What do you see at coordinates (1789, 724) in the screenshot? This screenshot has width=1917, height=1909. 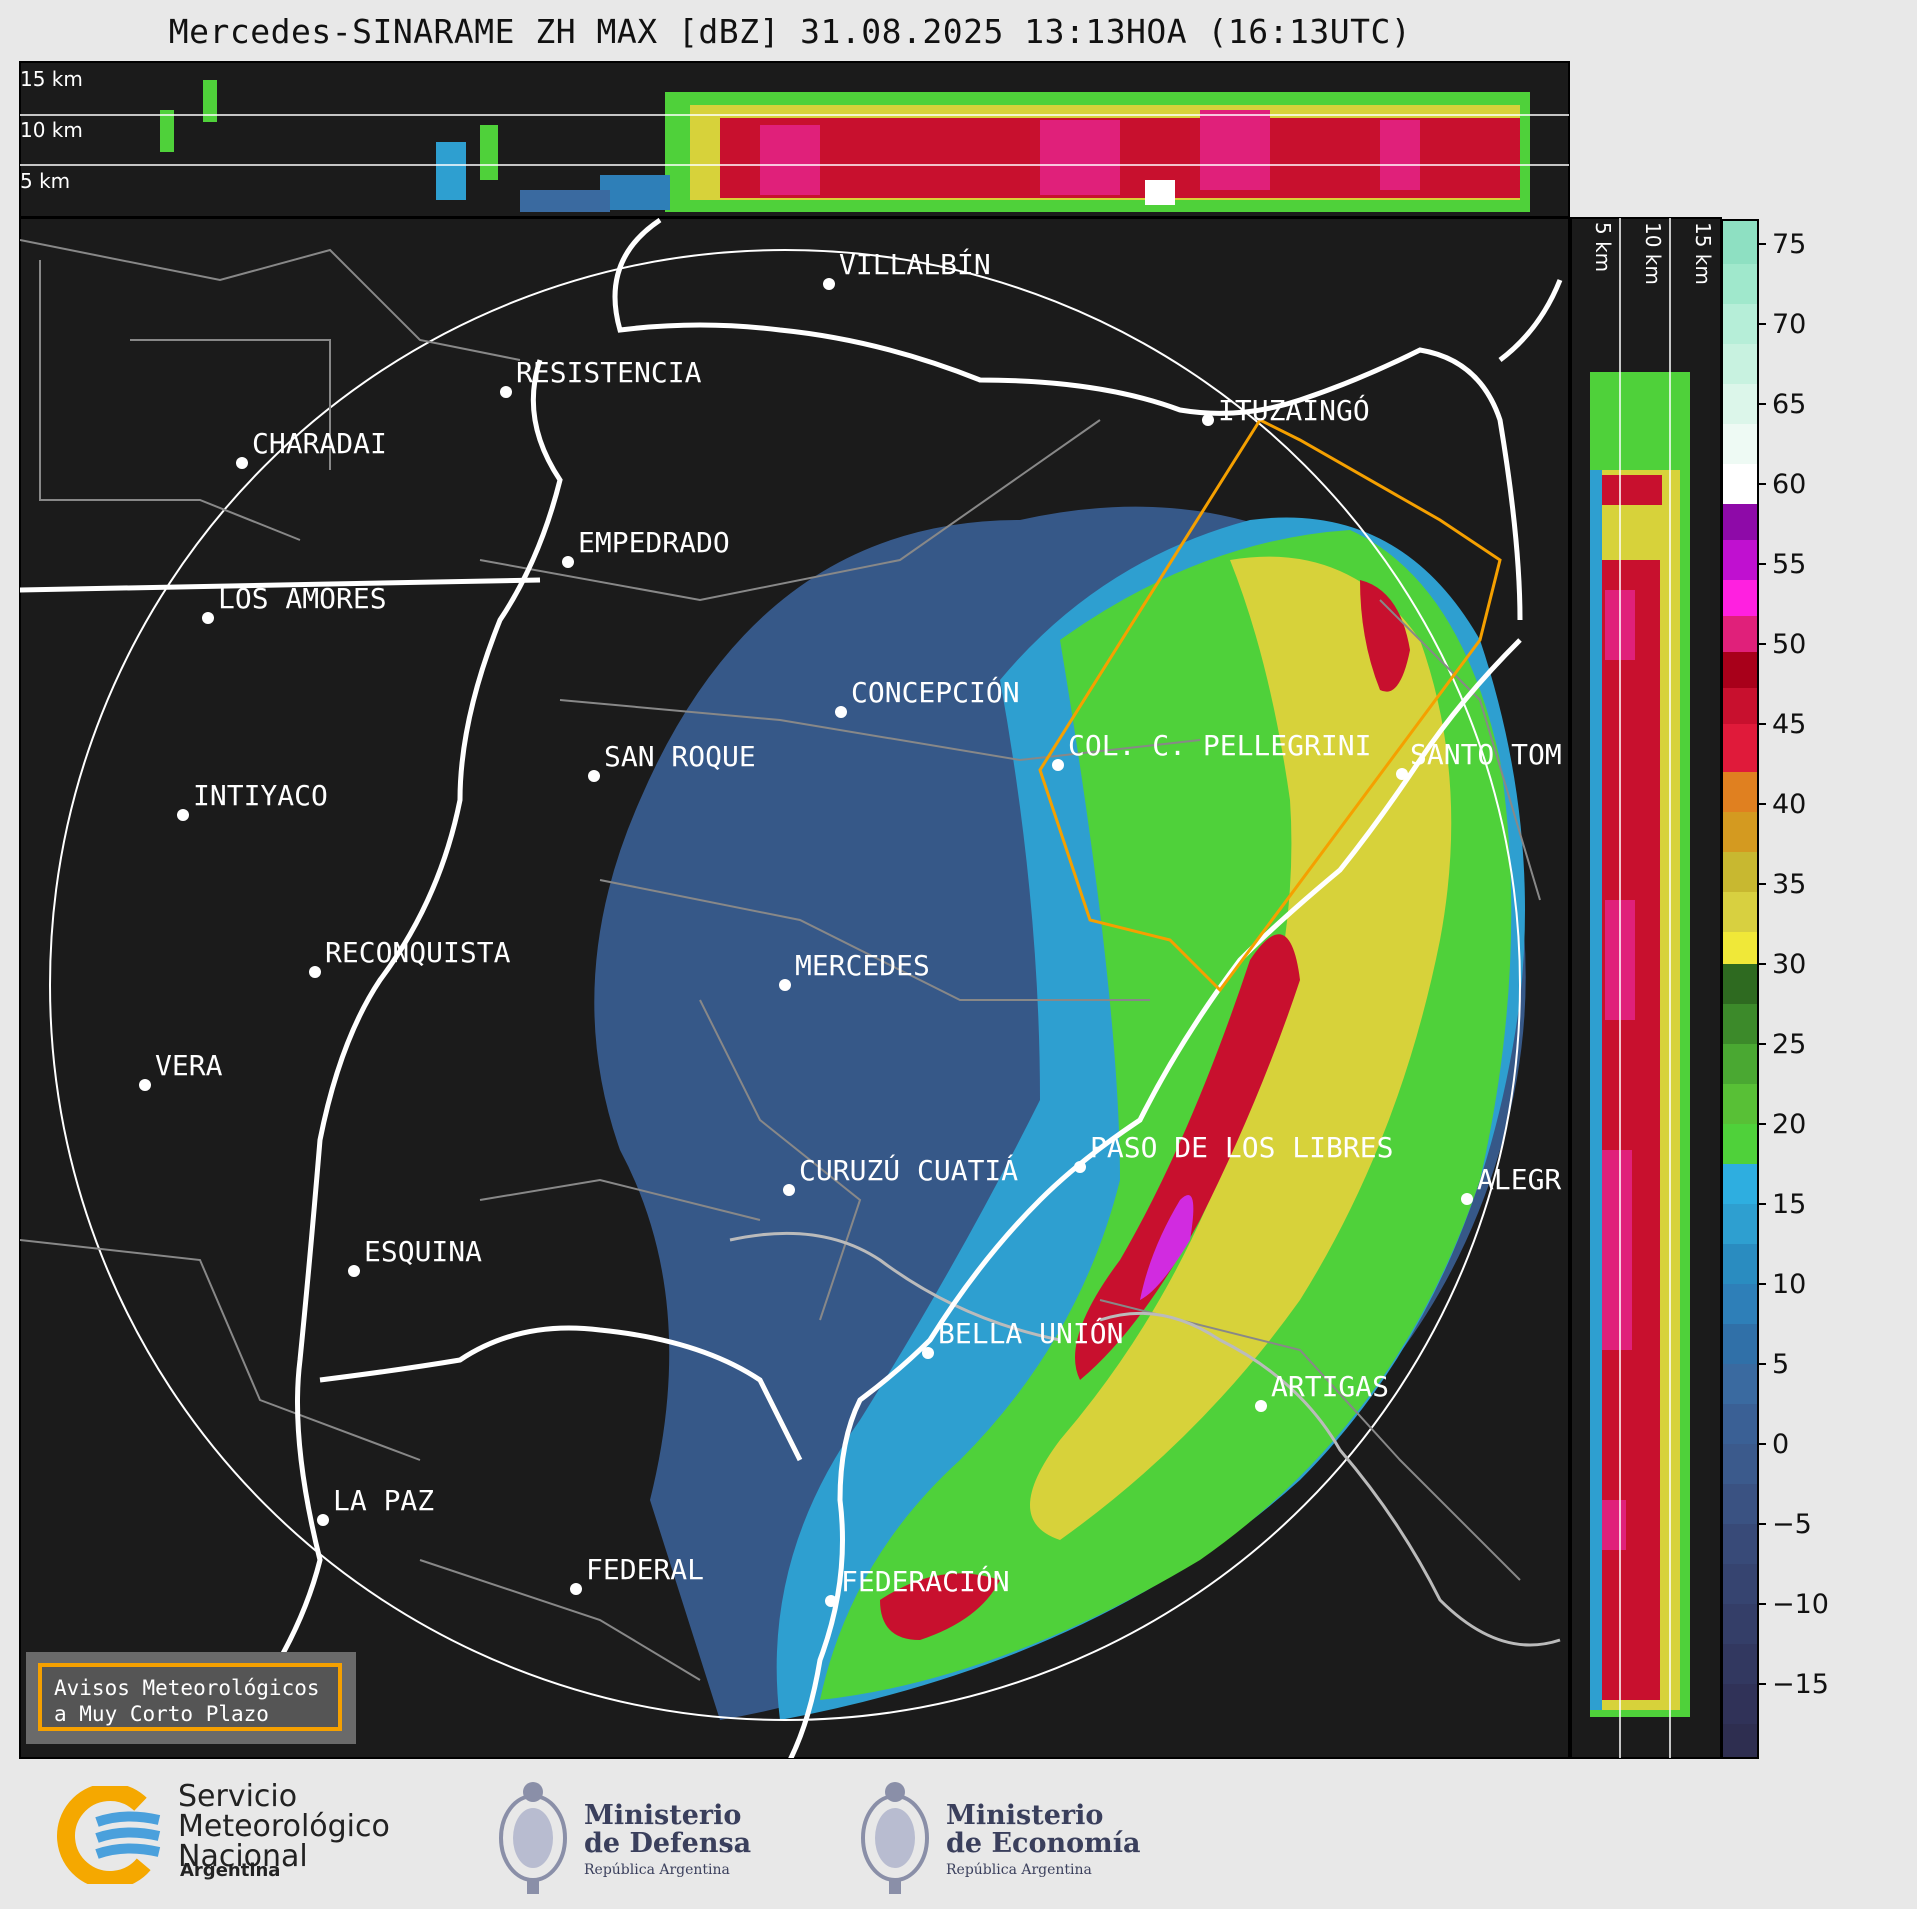 I see `colorbar-tick-label: 45` at bounding box center [1789, 724].